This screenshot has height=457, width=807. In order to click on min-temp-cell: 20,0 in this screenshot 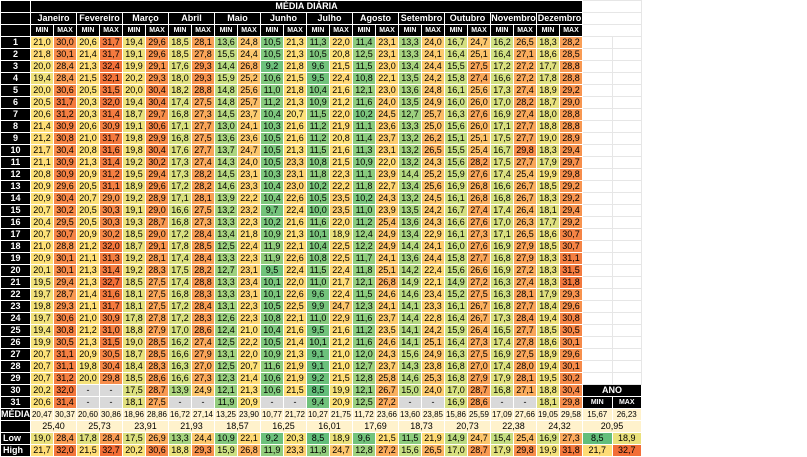, I will do `click(88, 378)`.